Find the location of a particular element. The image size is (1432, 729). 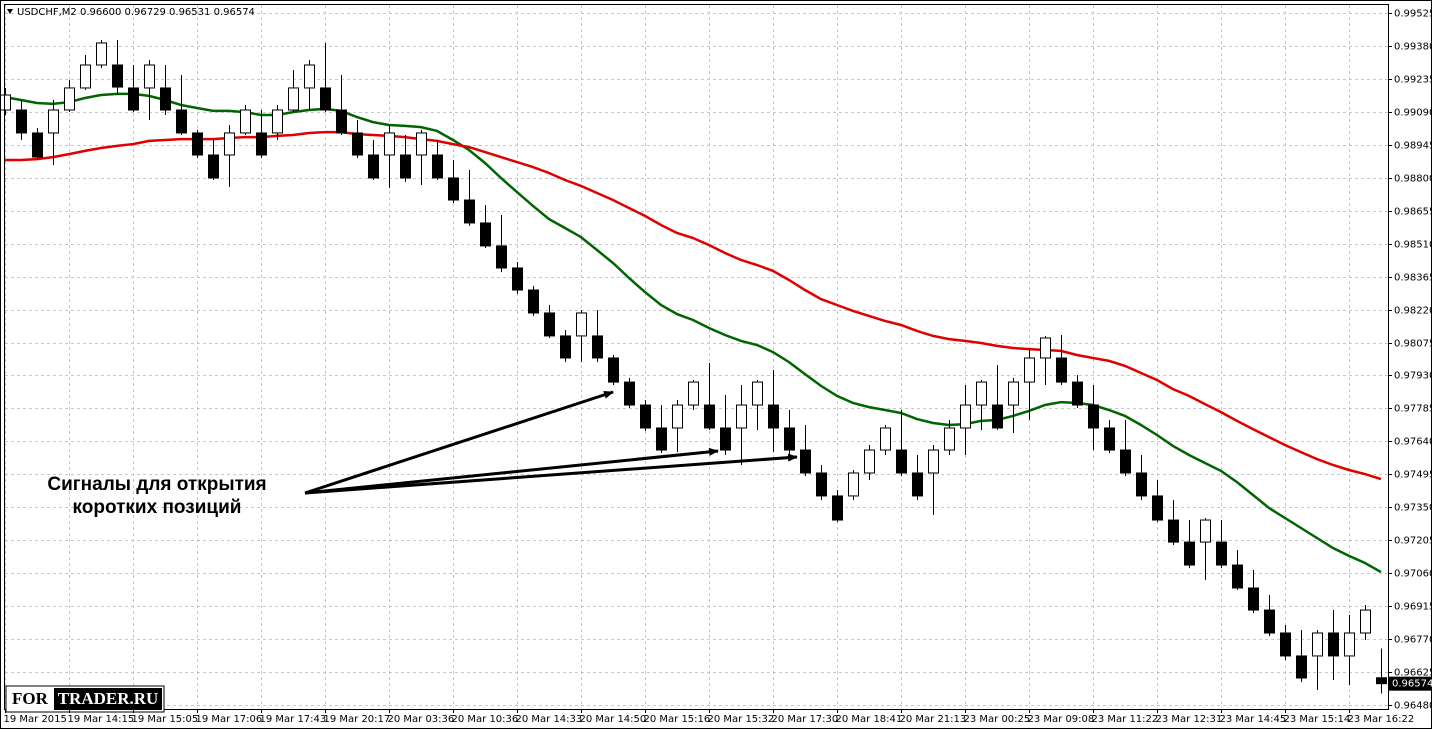

y-tick-label: 0.98945 is located at coordinates (1413, 146).